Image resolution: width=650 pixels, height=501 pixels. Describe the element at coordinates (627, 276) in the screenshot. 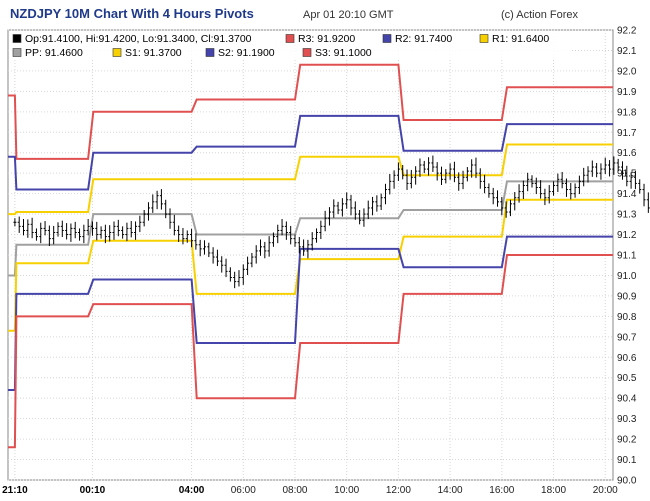

I see `y-tick-label: 91.0` at that location.